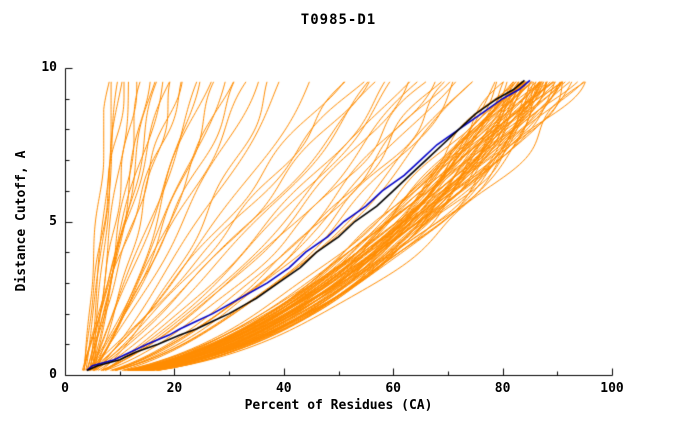  Describe the element at coordinates (612, 388) in the screenshot. I see `x-tick-label: 100` at that location.